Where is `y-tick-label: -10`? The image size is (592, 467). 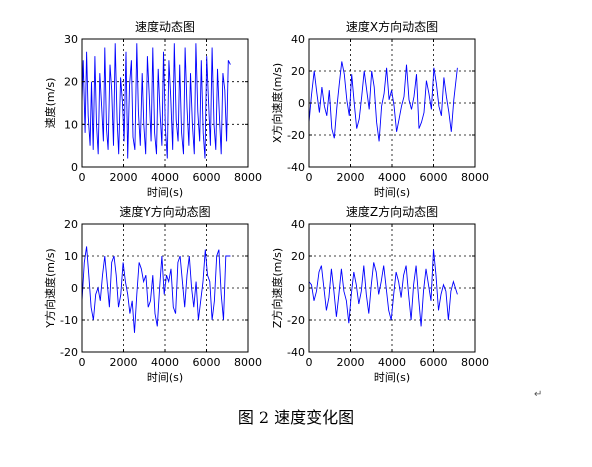
y-tick-label: -10 is located at coordinates (69, 320).